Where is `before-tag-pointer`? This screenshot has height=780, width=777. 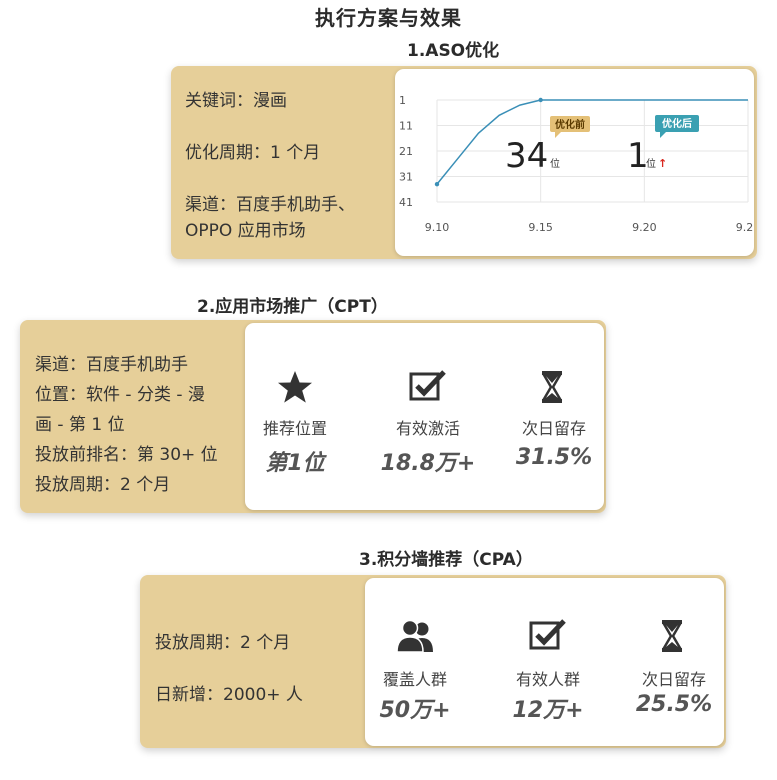
before-tag-pointer is located at coordinates (558, 135).